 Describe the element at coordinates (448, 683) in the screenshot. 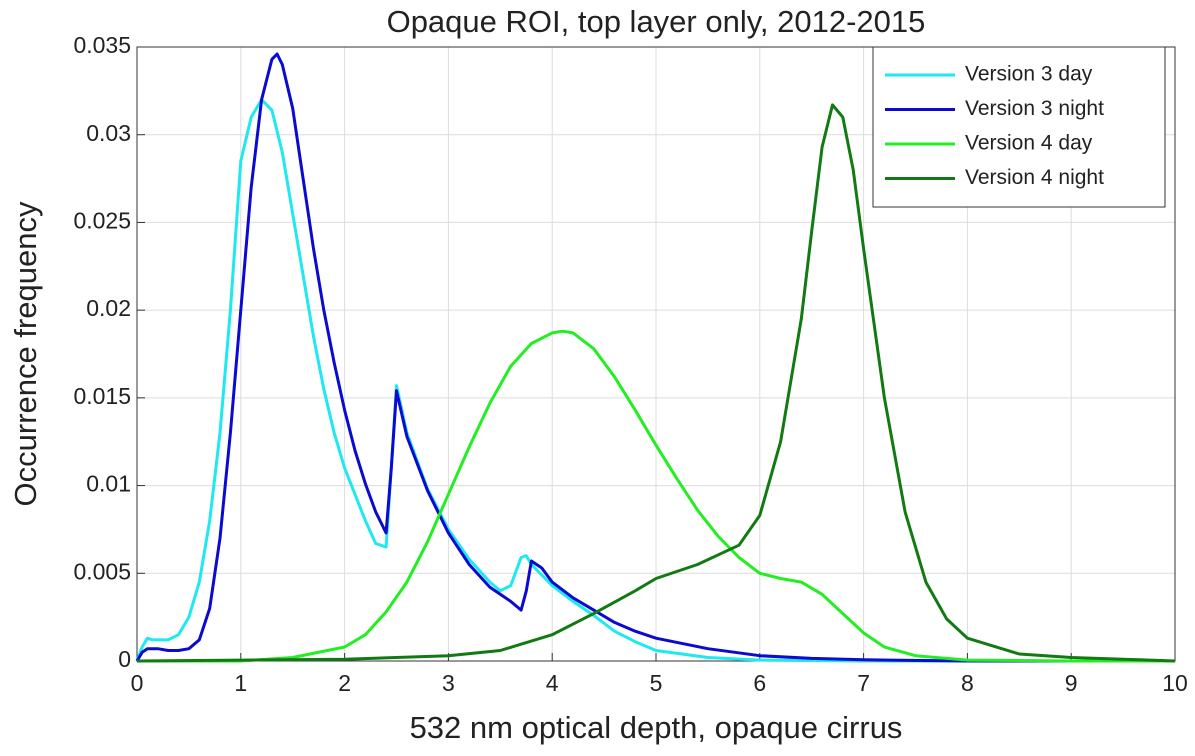

I see `x-tick-label: 3` at that location.